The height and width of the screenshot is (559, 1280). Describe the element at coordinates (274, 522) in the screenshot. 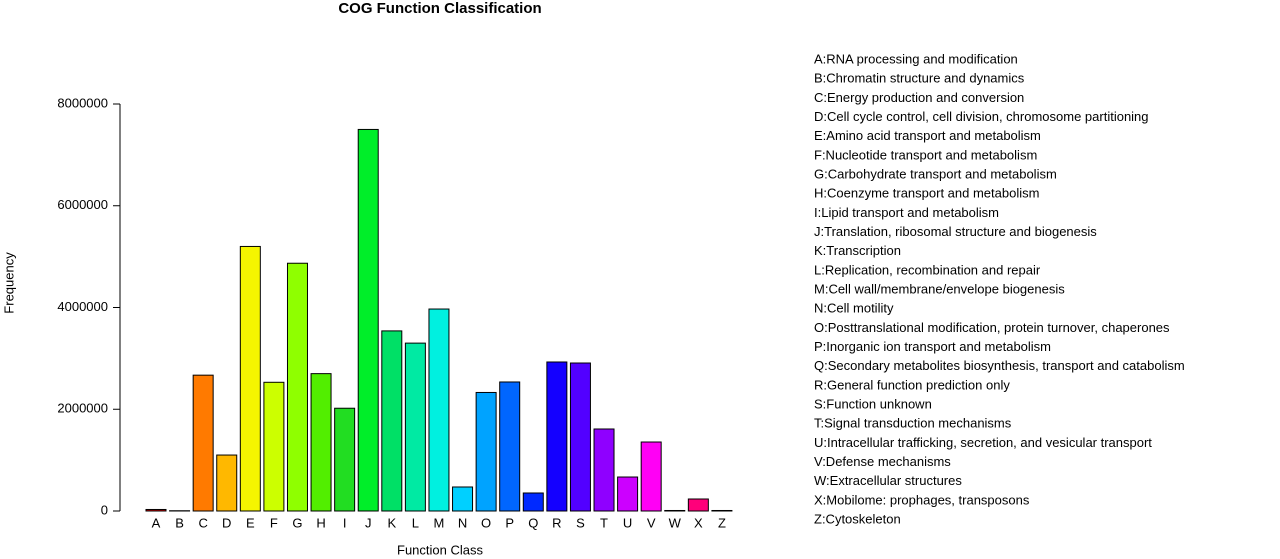

I see `x-tick-label: F` at that location.